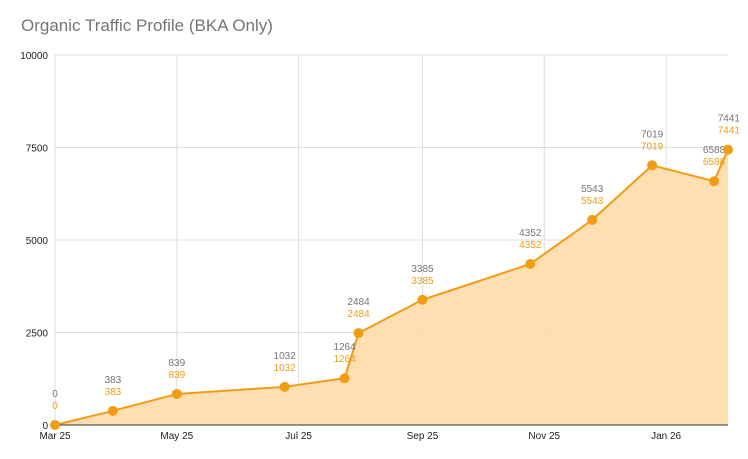  Describe the element at coordinates (298, 436) in the screenshot. I see `x-tick-label: Jul 25` at that location.